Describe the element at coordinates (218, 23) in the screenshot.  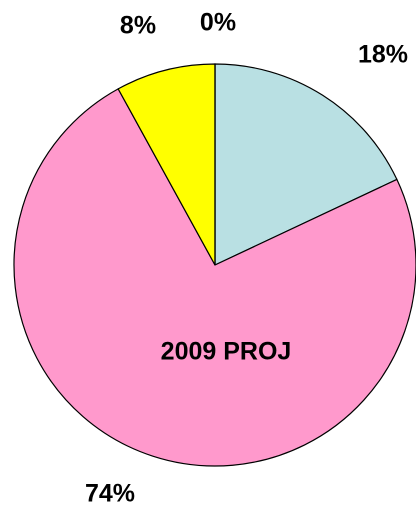
I see `slice-label: 0%` at that location.